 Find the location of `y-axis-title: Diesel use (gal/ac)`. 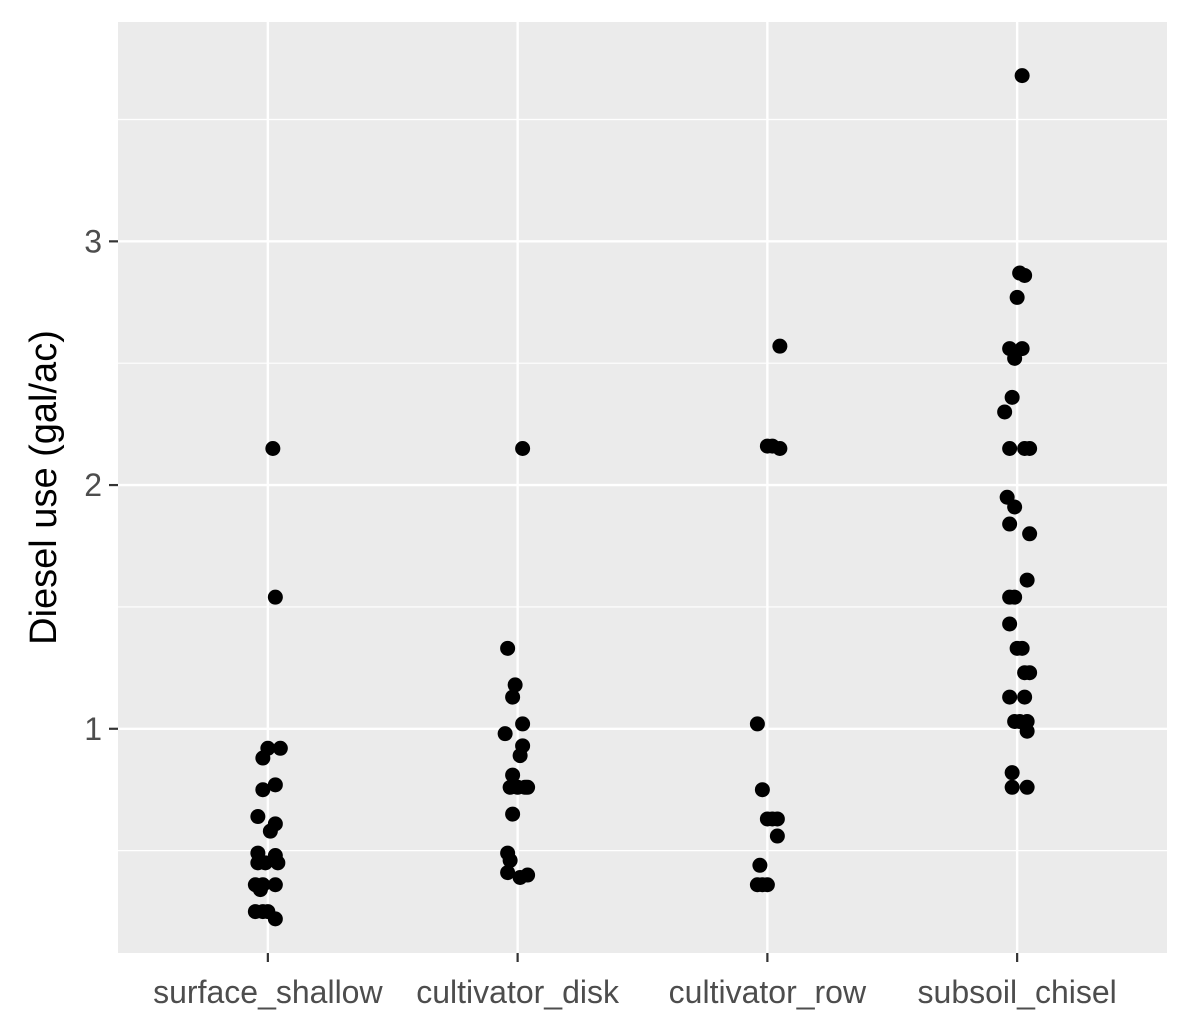

y-axis-title: Diesel use (gal/ac) is located at coordinates (44, 487).